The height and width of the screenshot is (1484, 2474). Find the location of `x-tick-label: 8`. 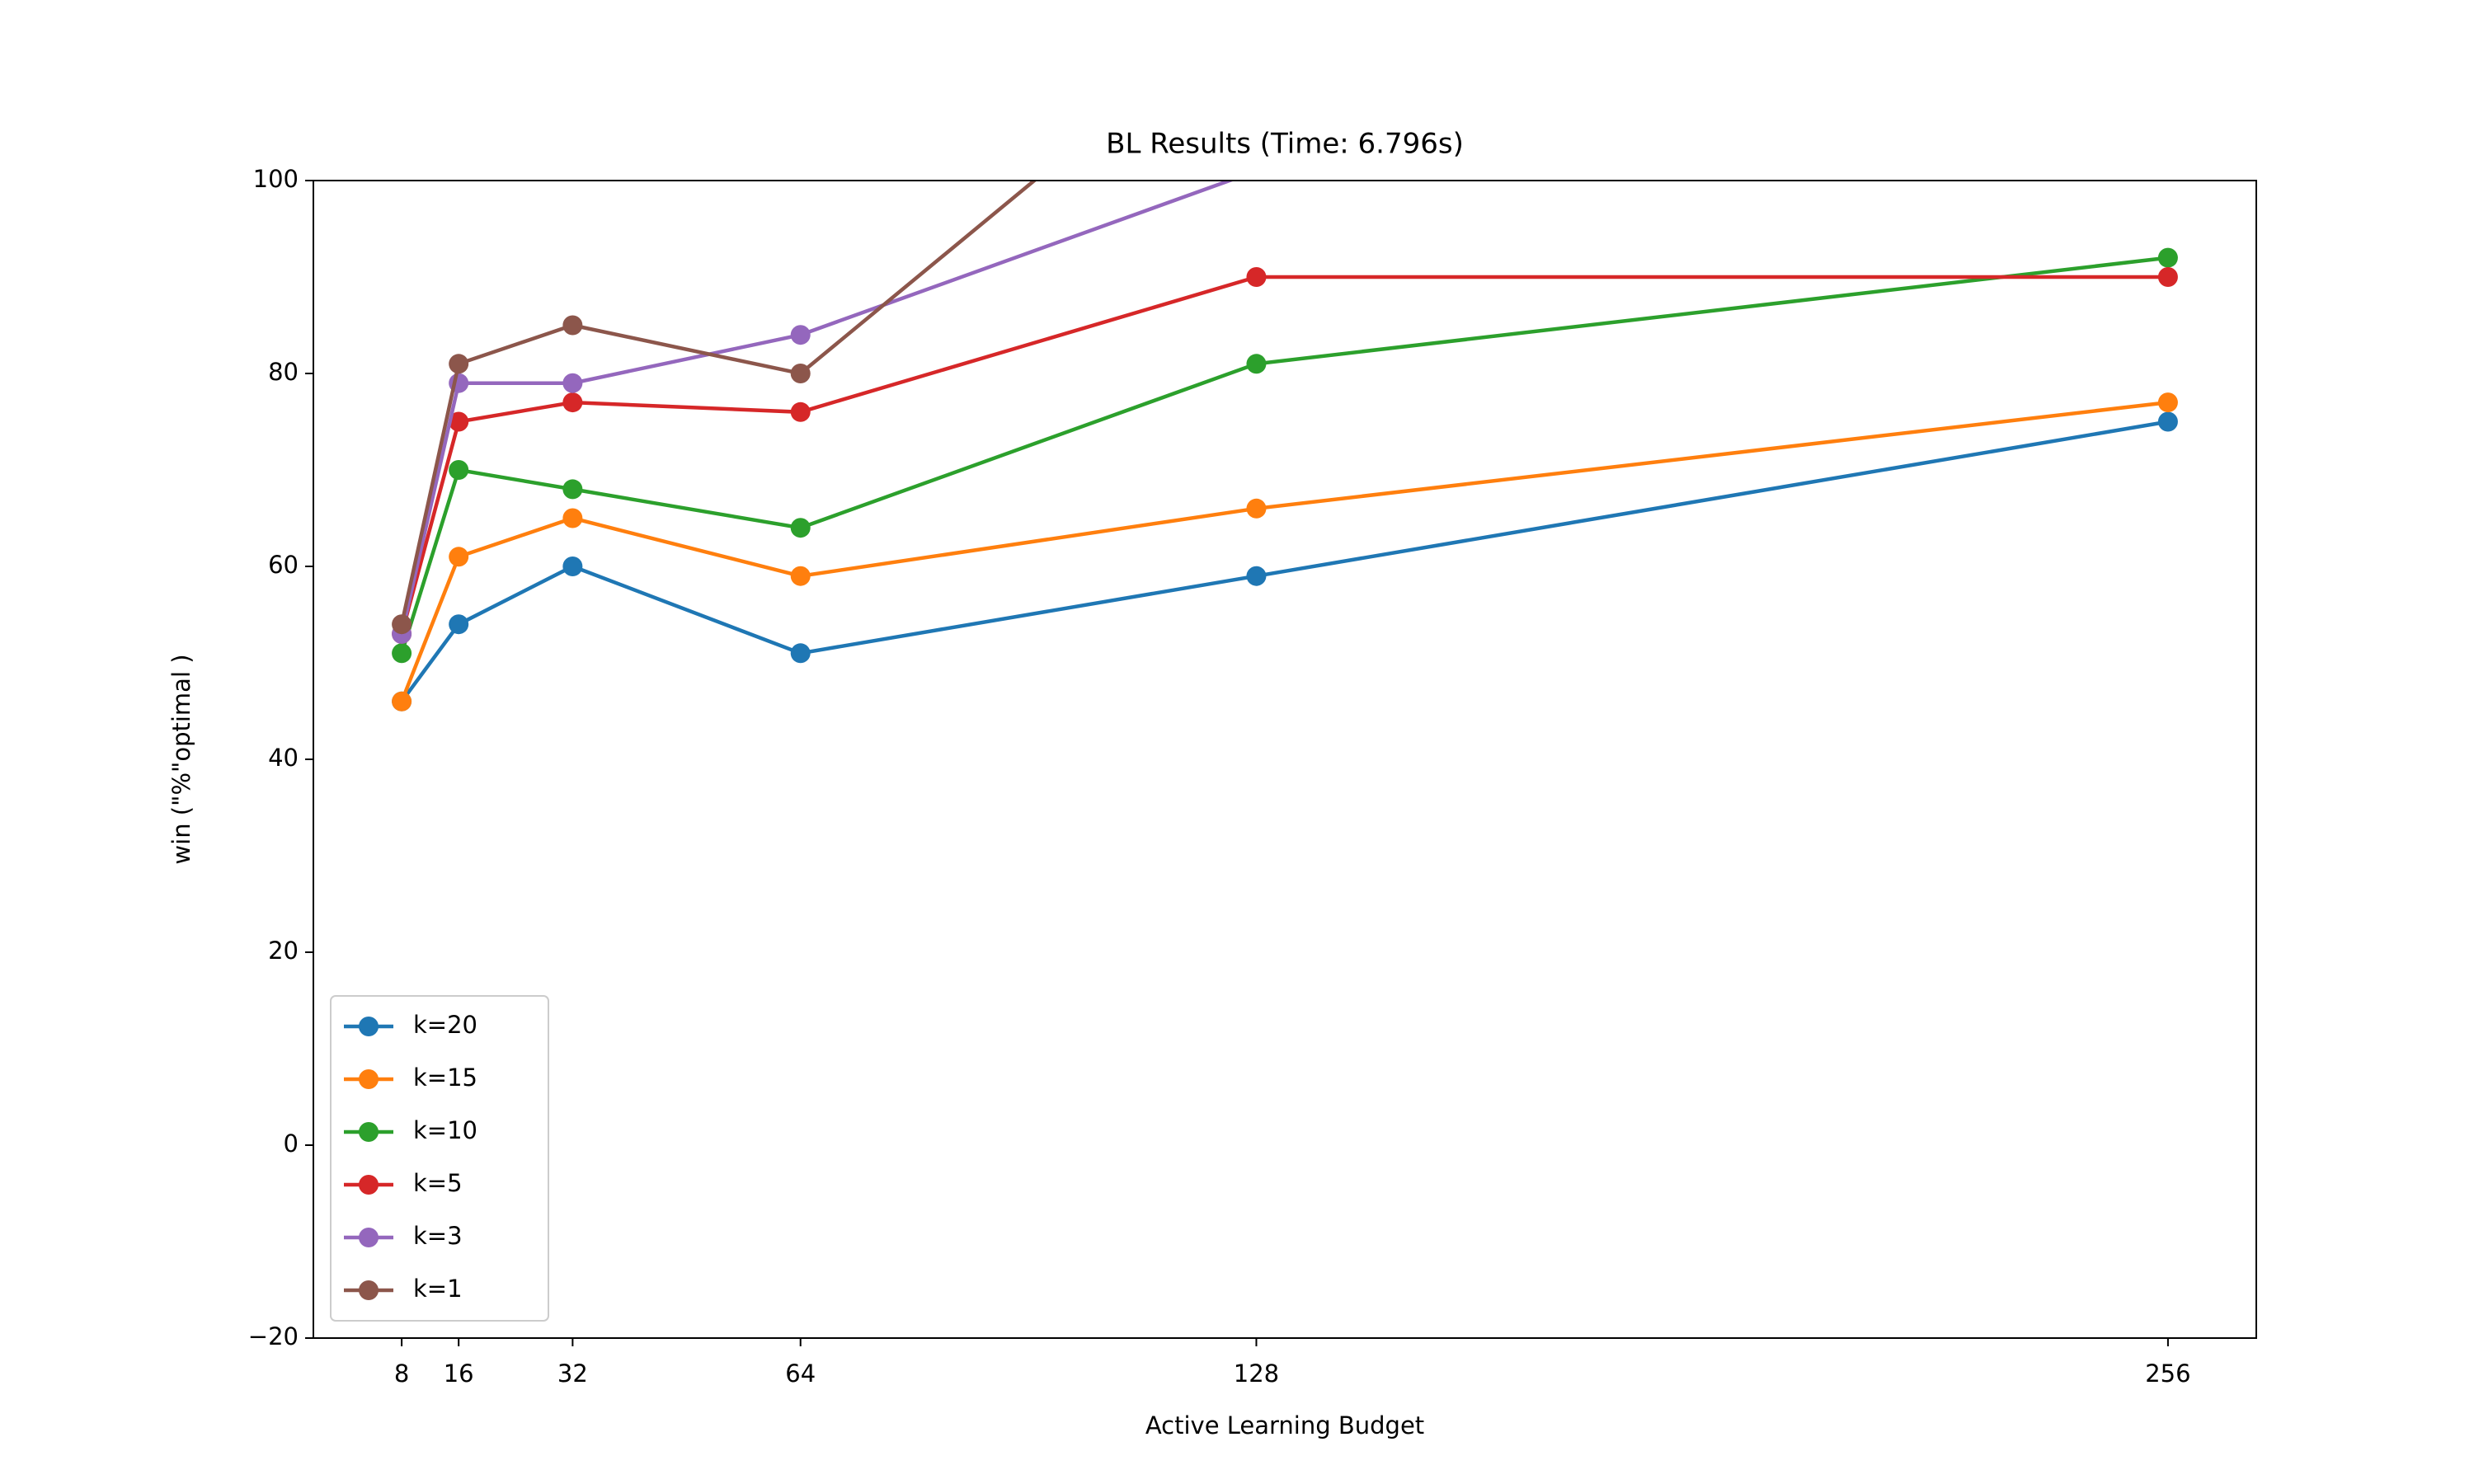

x-tick-label: 8 is located at coordinates (401, 1374).